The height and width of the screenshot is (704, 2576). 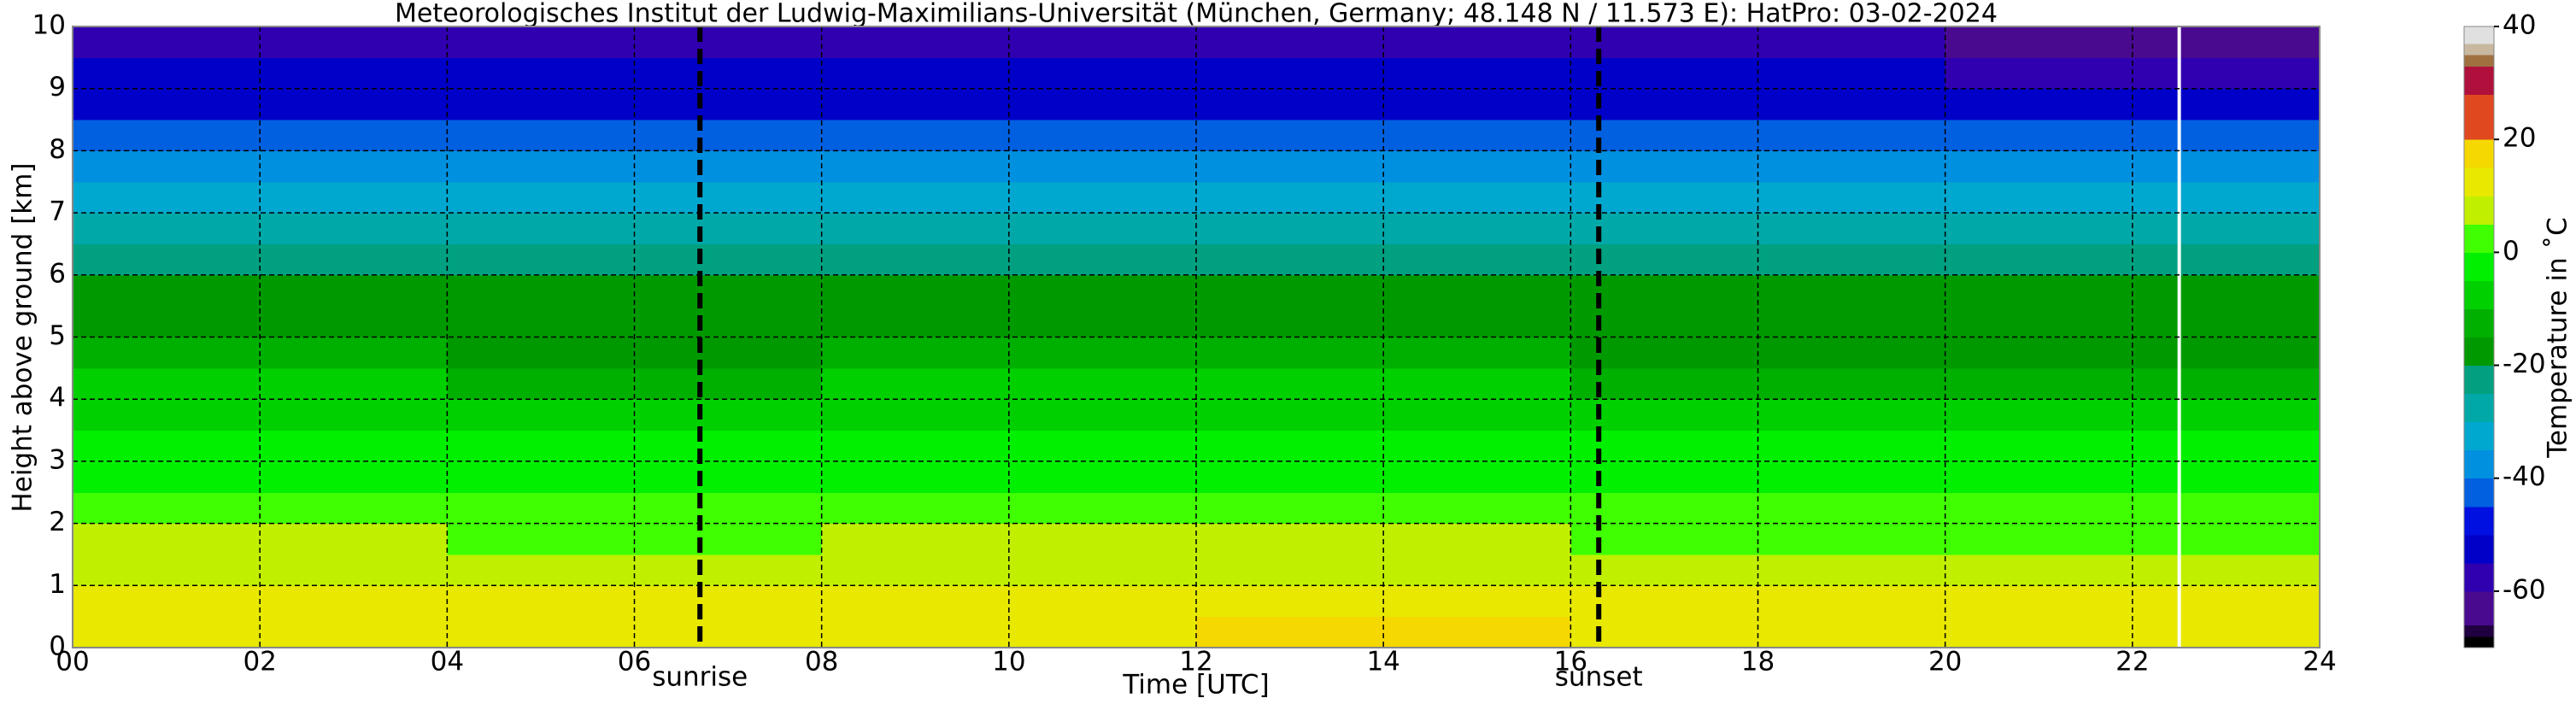 I want to click on x-tick-label: 20, so click(x=1945, y=662).